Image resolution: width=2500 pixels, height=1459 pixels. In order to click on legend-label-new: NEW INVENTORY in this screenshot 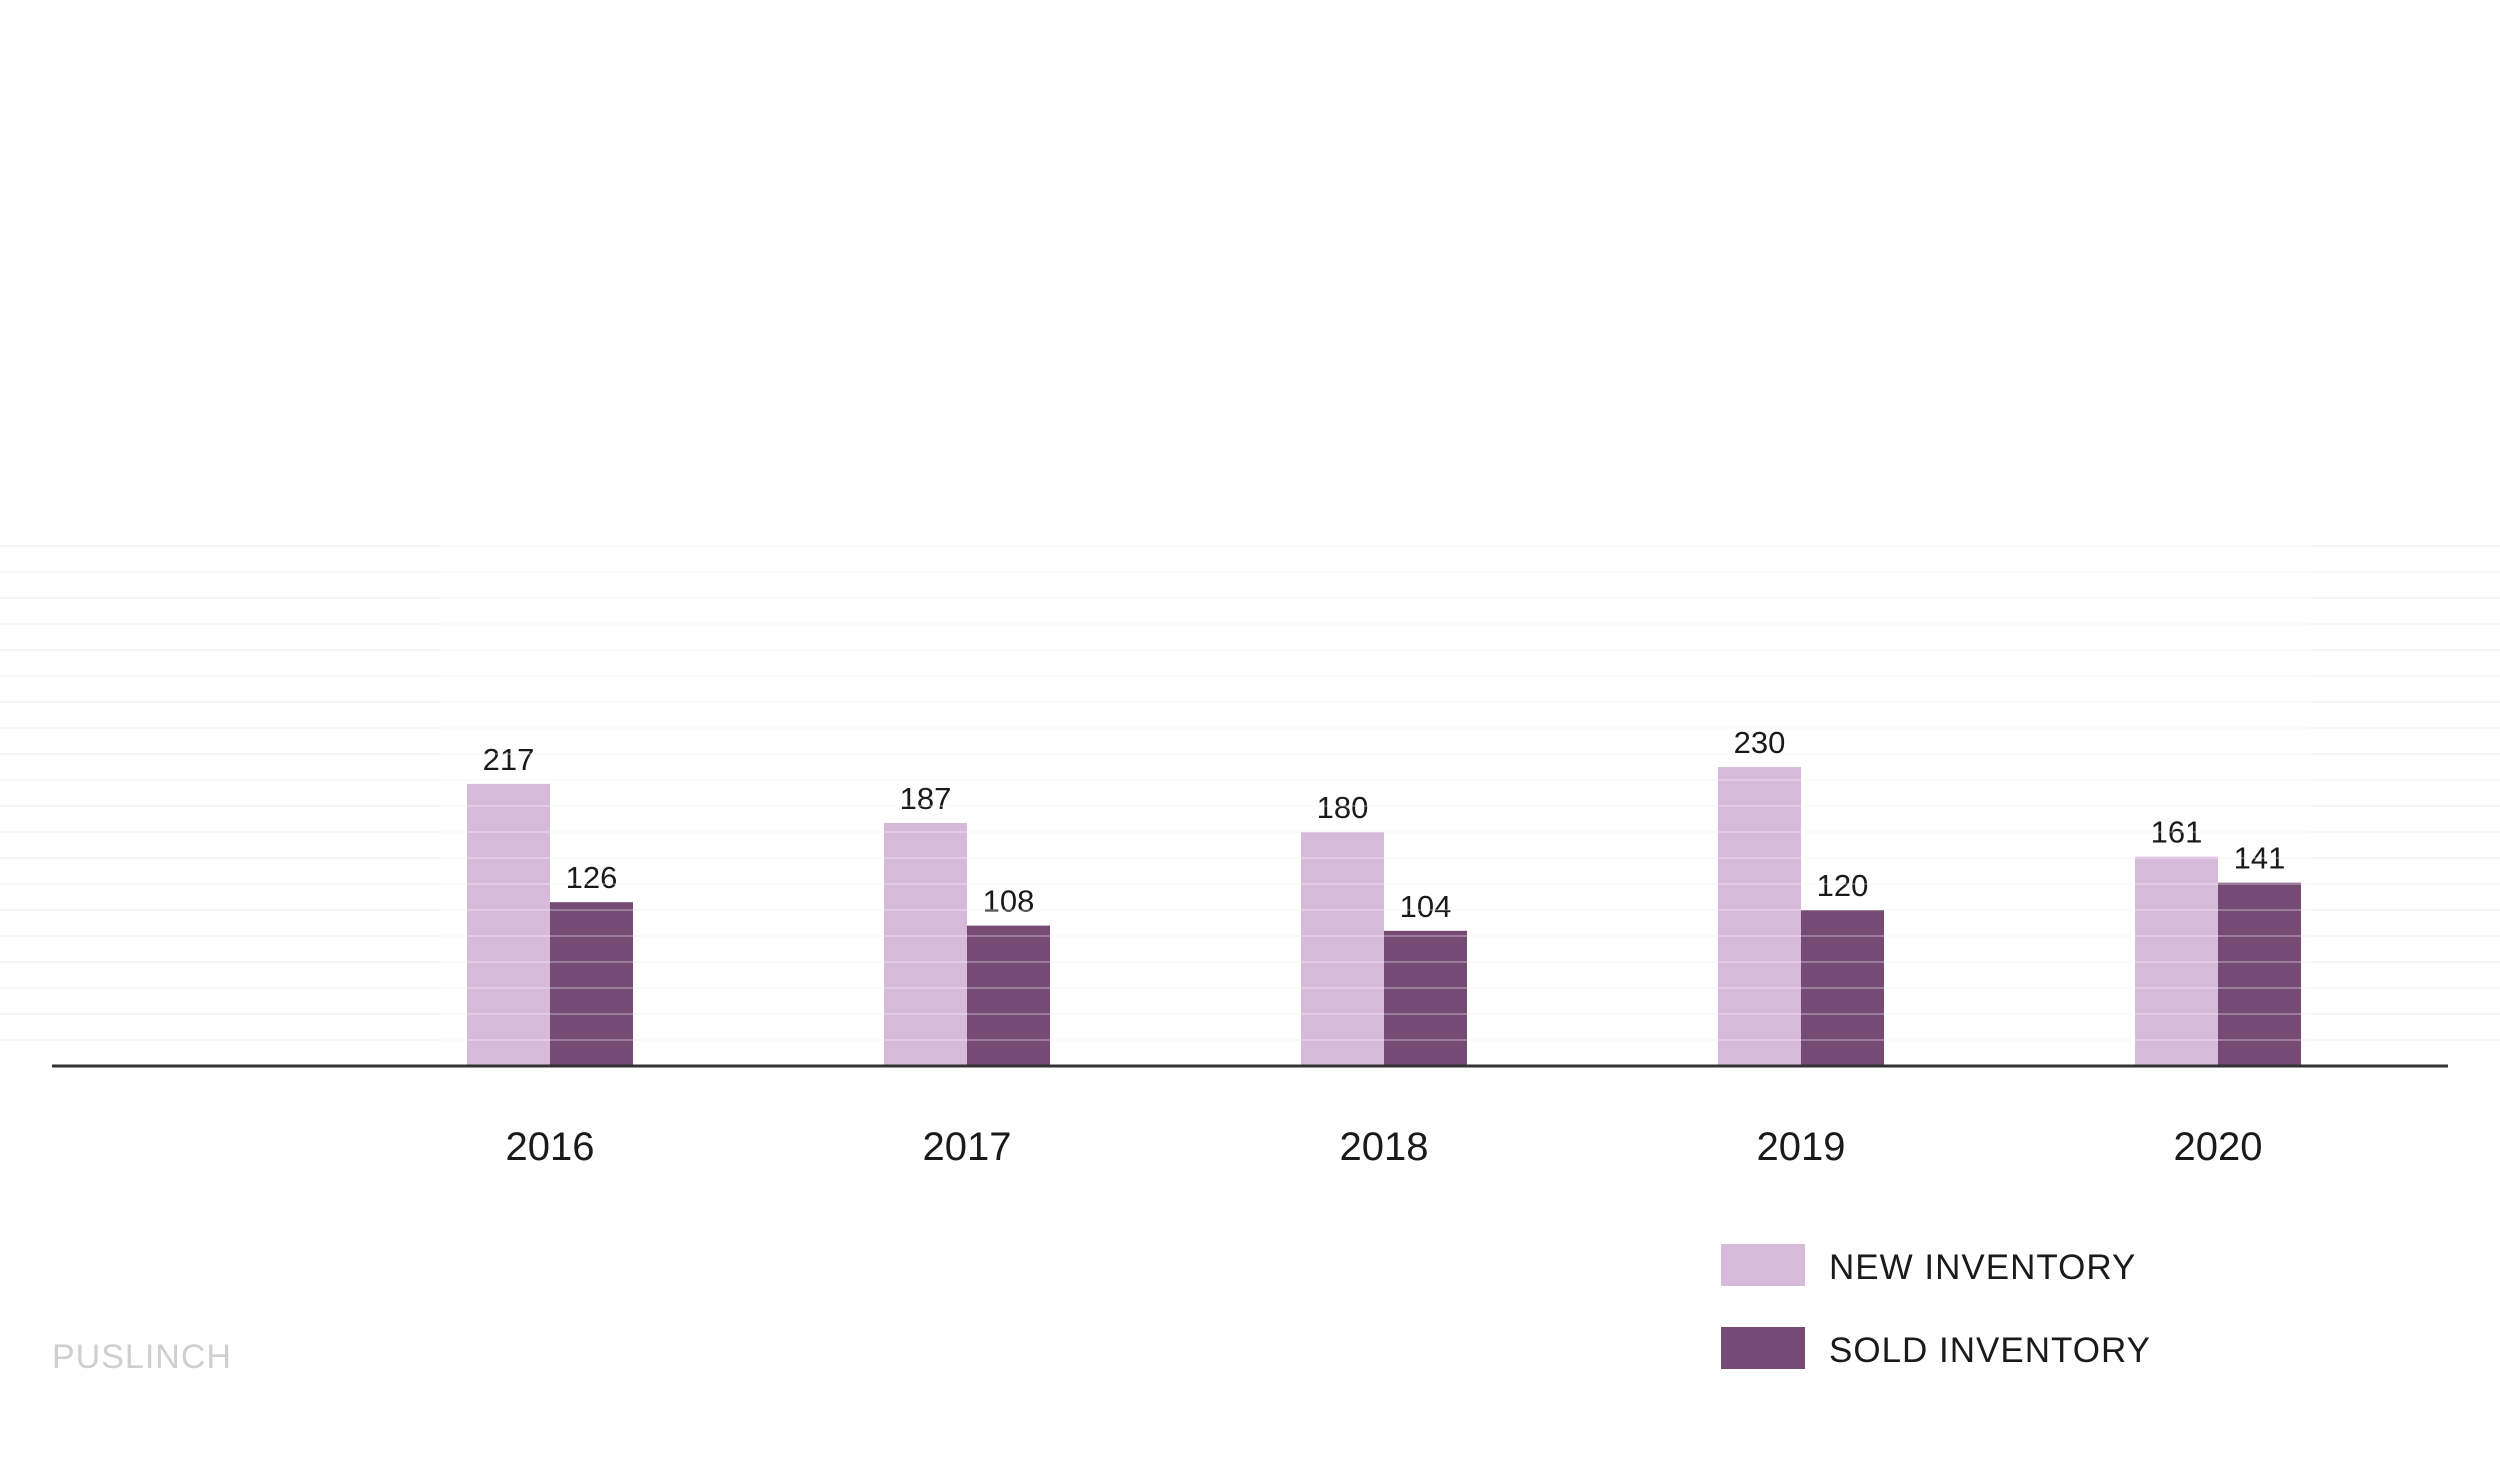, I will do `click(1982, 1267)`.